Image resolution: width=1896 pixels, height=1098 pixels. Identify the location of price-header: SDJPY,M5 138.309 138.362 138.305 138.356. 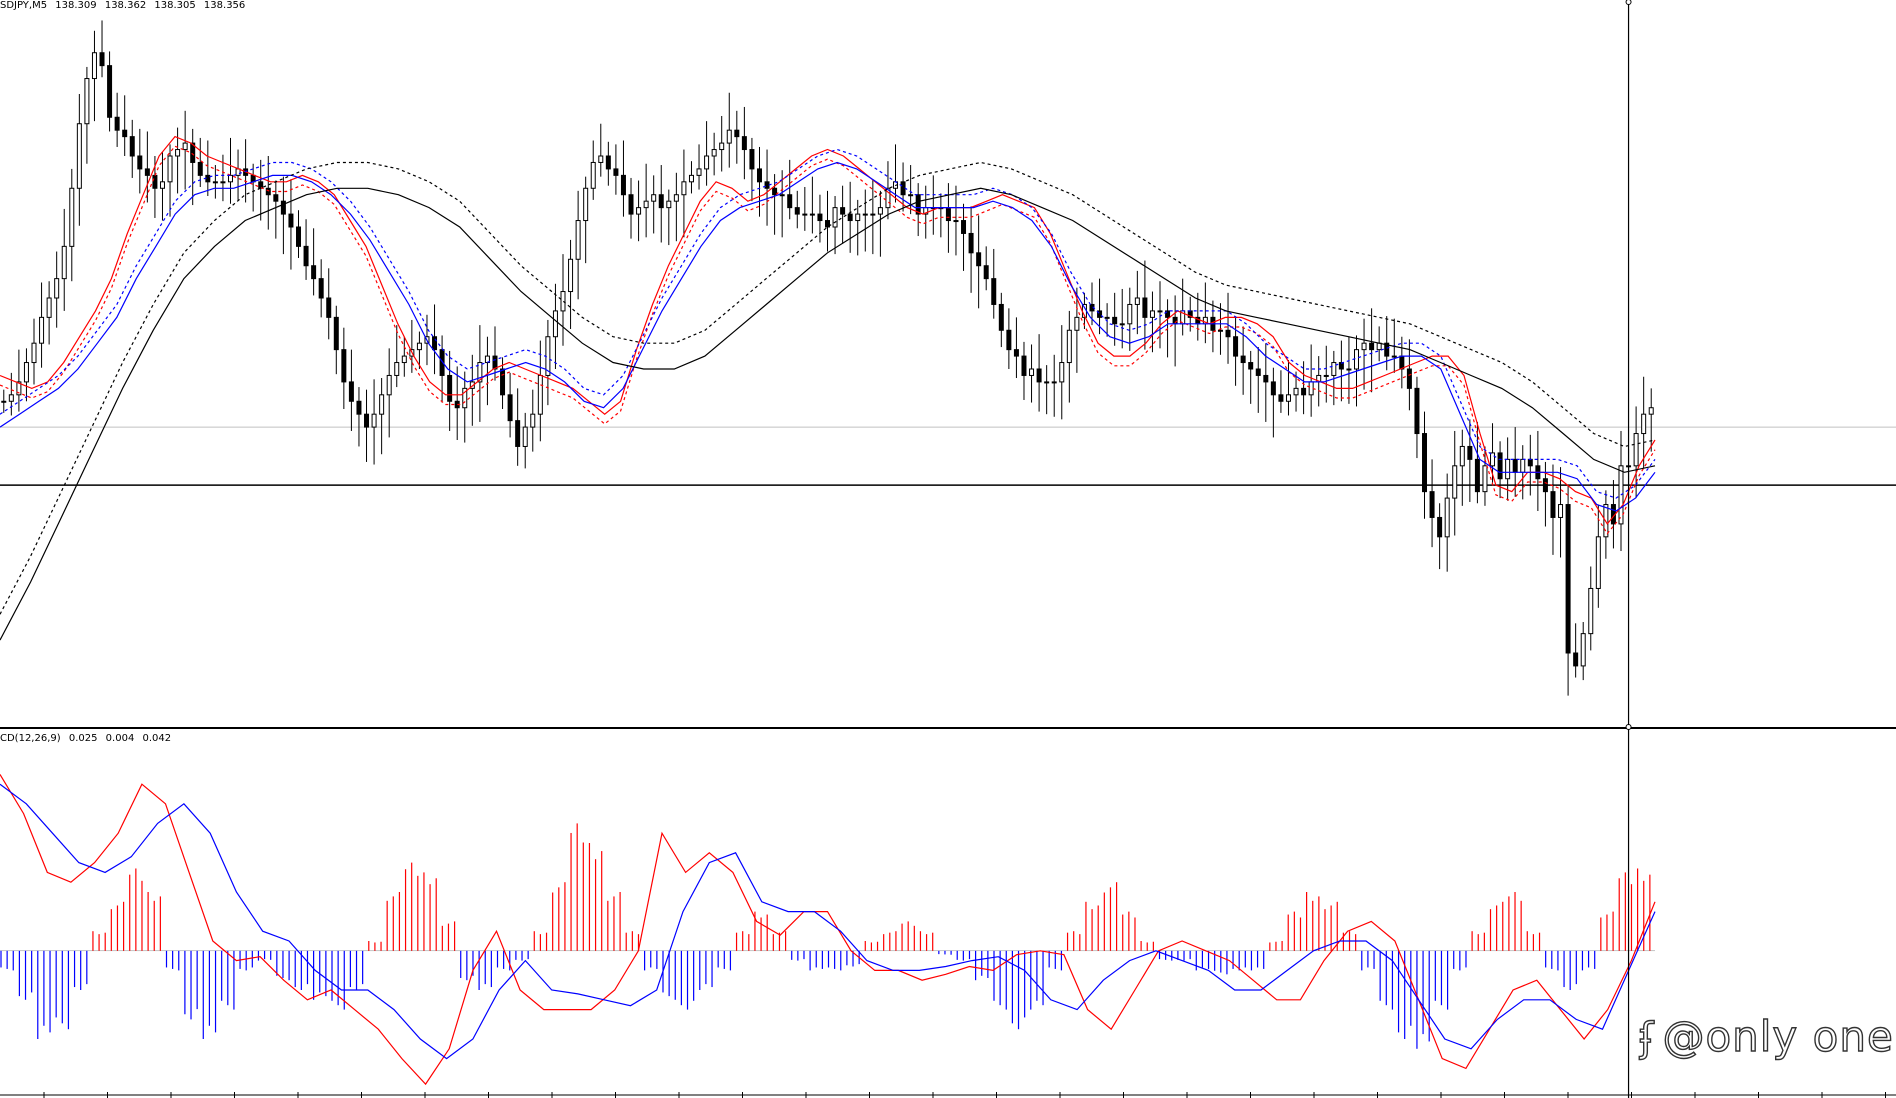
(125, 5).